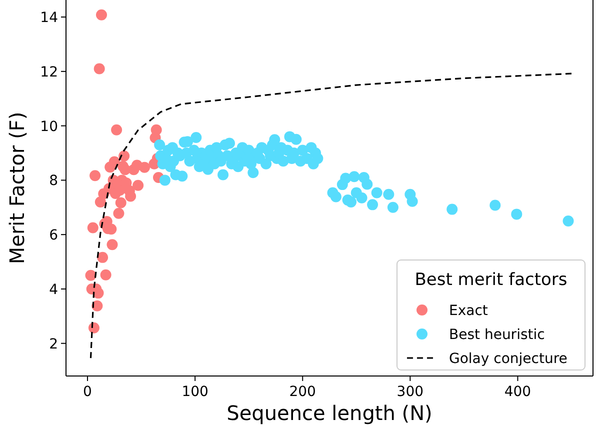 The image size is (600, 430). Describe the element at coordinates (53, 290) in the screenshot. I see `y-tick-label: 4` at that location.